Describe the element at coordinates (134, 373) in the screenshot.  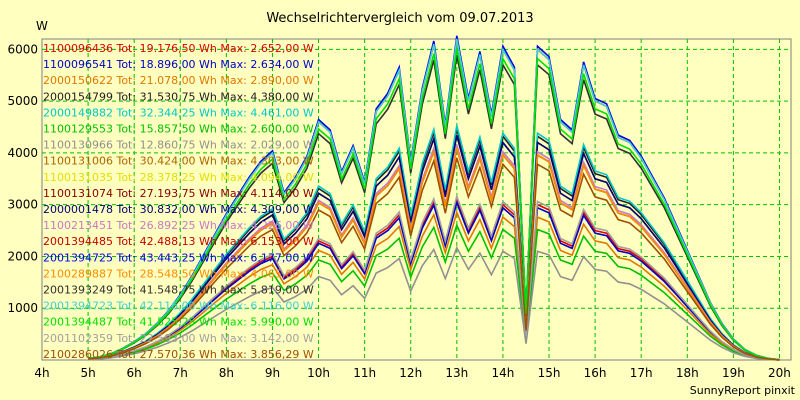
I see `x-tick-label: 6h` at that location.